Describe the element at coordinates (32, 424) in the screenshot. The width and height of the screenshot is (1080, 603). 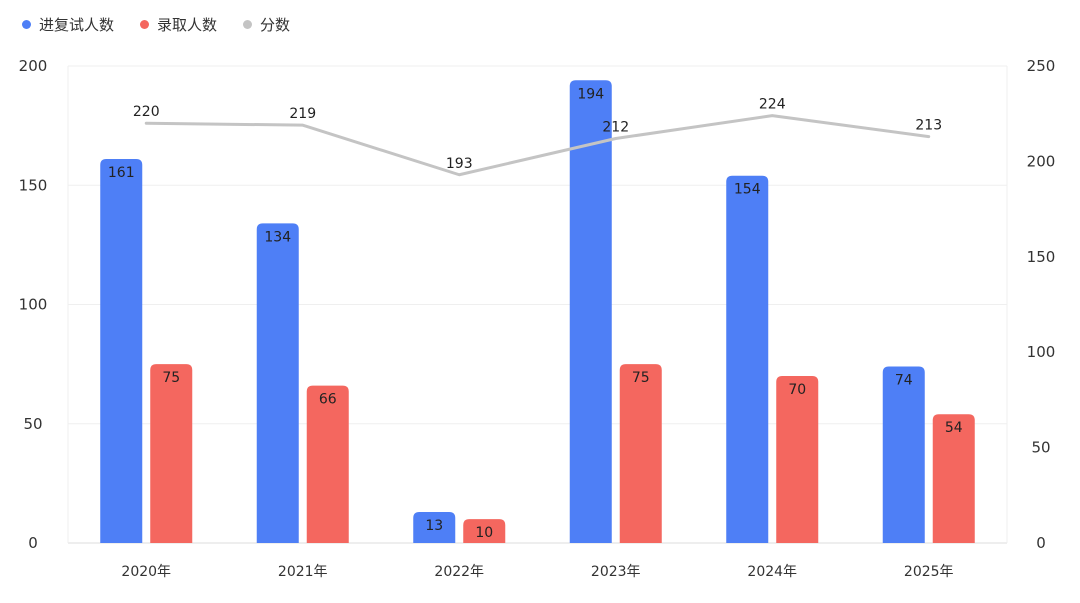
I see `y-left-tick-50: 50` at that location.